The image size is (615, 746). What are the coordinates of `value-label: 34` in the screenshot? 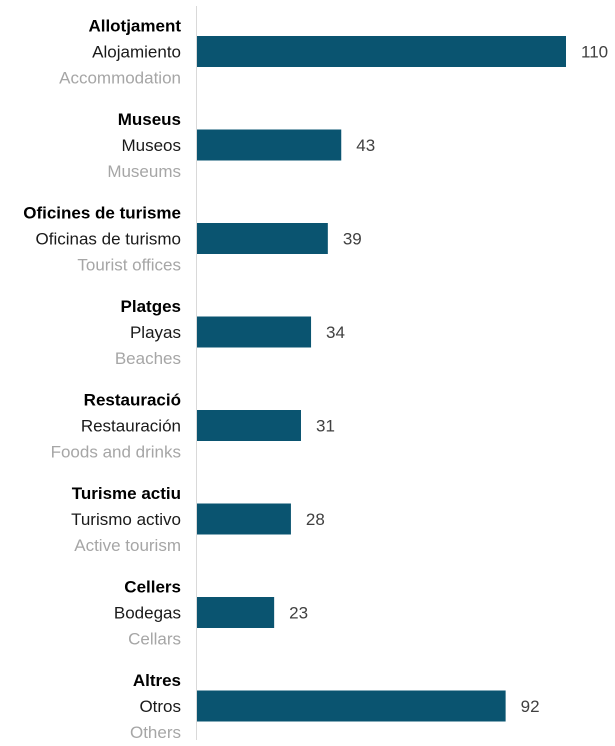 It's located at (335, 332).